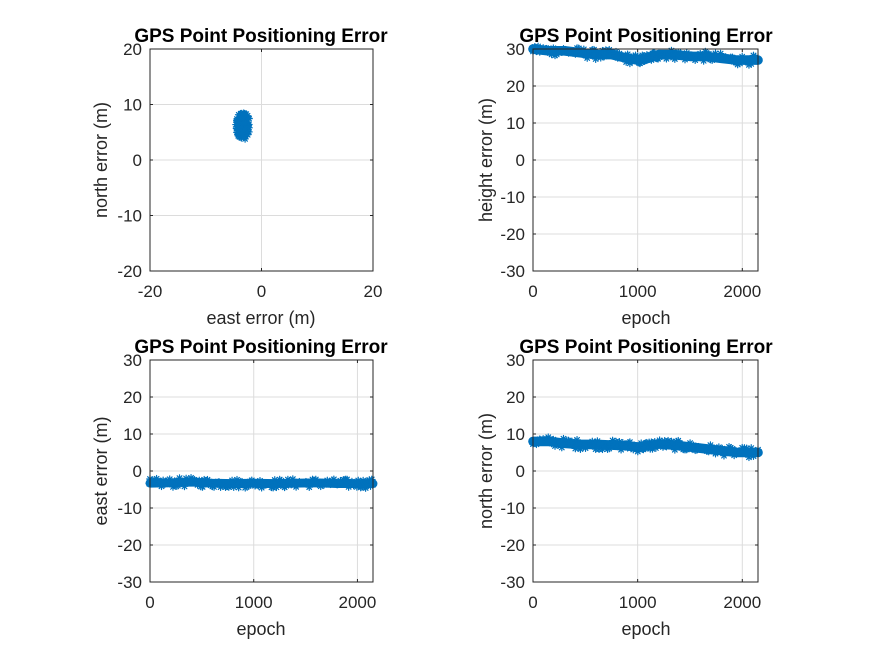 Image resolution: width=875 pixels, height=656 pixels. I want to click on tick-labels: 0 1000 2000 -30 -20 -10 0 10 20 30, so click(246, 481).